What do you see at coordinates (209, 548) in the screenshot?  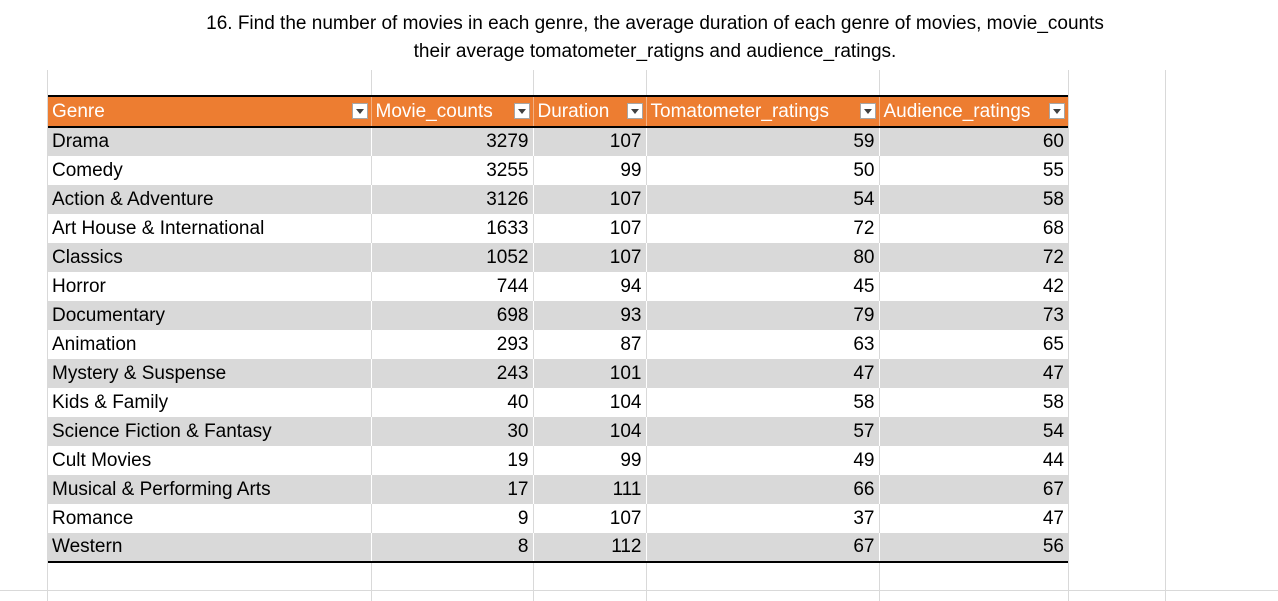 I see `cell-genre: Western` at bounding box center [209, 548].